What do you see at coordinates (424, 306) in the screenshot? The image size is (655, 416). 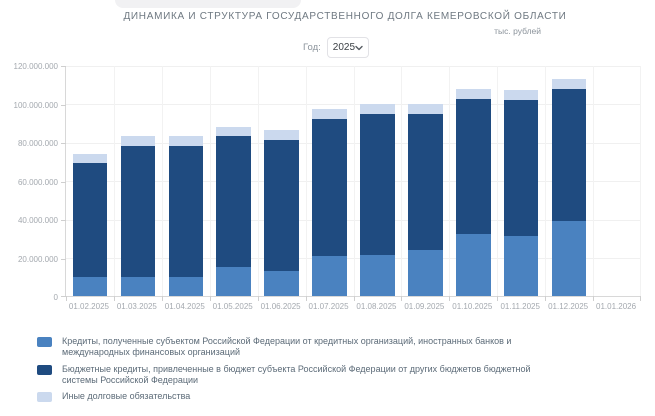 I see `x-axis-tick-label: 01.09.2025` at bounding box center [424, 306].